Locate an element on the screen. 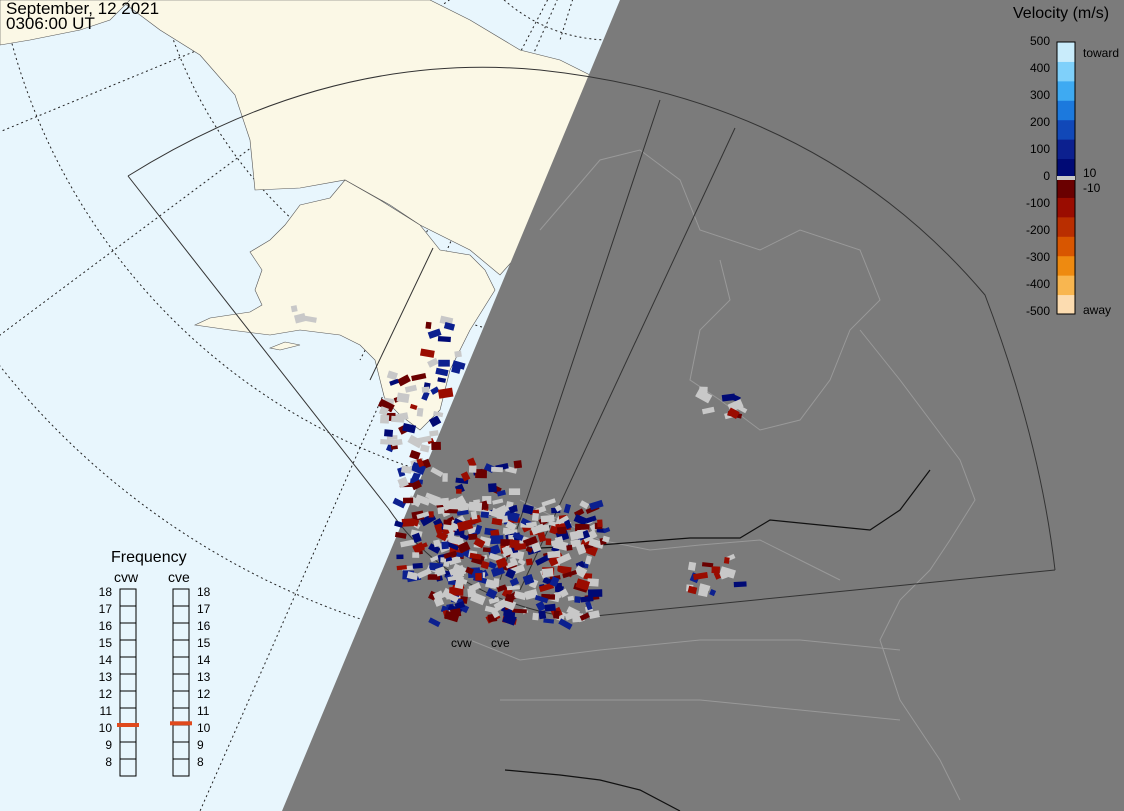 Image resolution: width=1124 pixels, height=811 pixels. freq-tick-left: 8 is located at coordinates (108, 762).